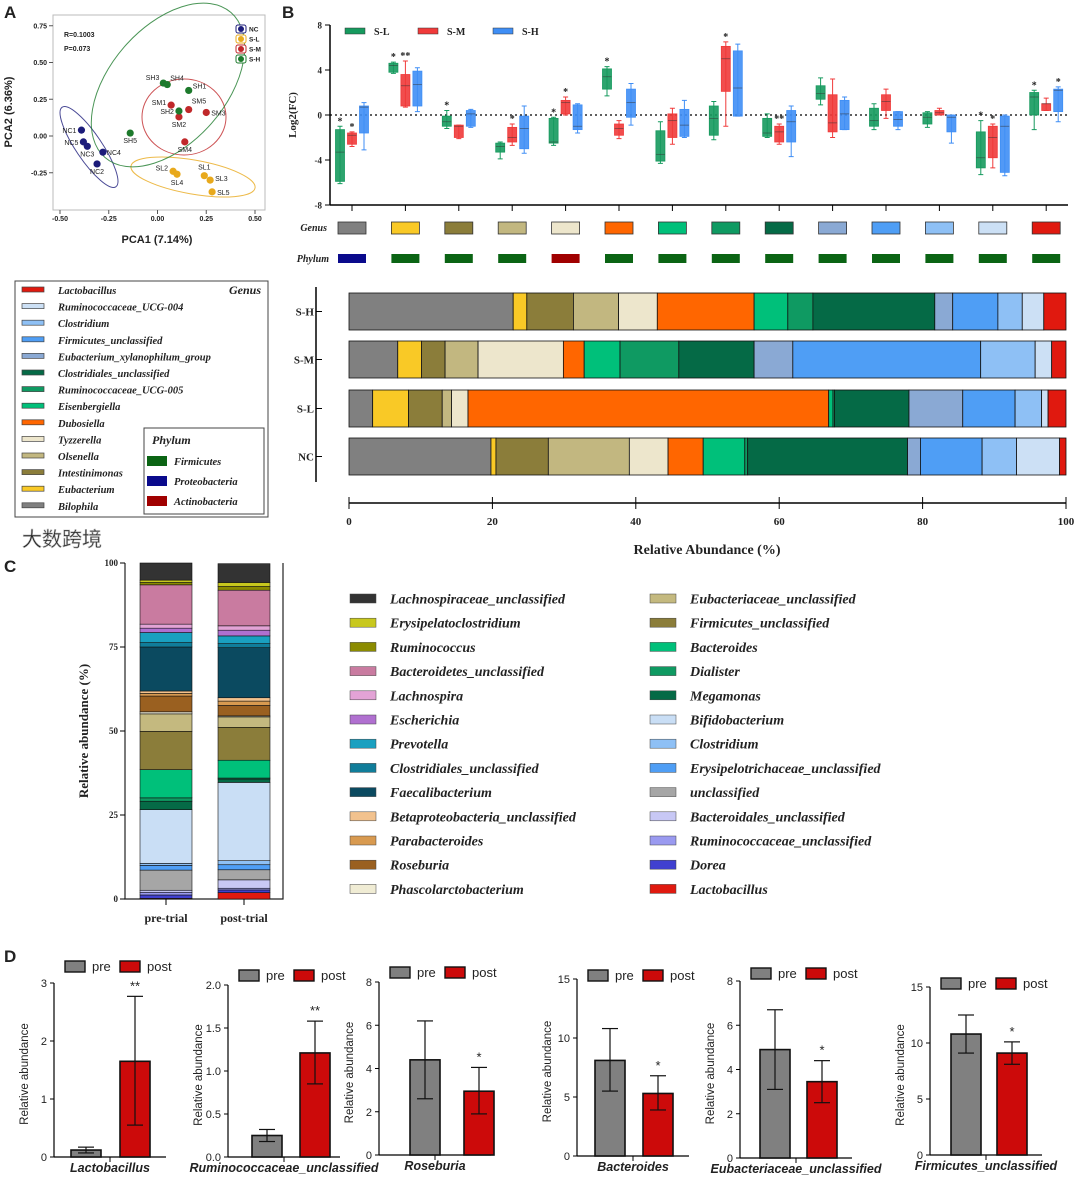 The width and height of the screenshot is (1080, 1178). What do you see at coordinates (77, 49) in the screenshot?
I see `p-value: P=0.073` at bounding box center [77, 49].